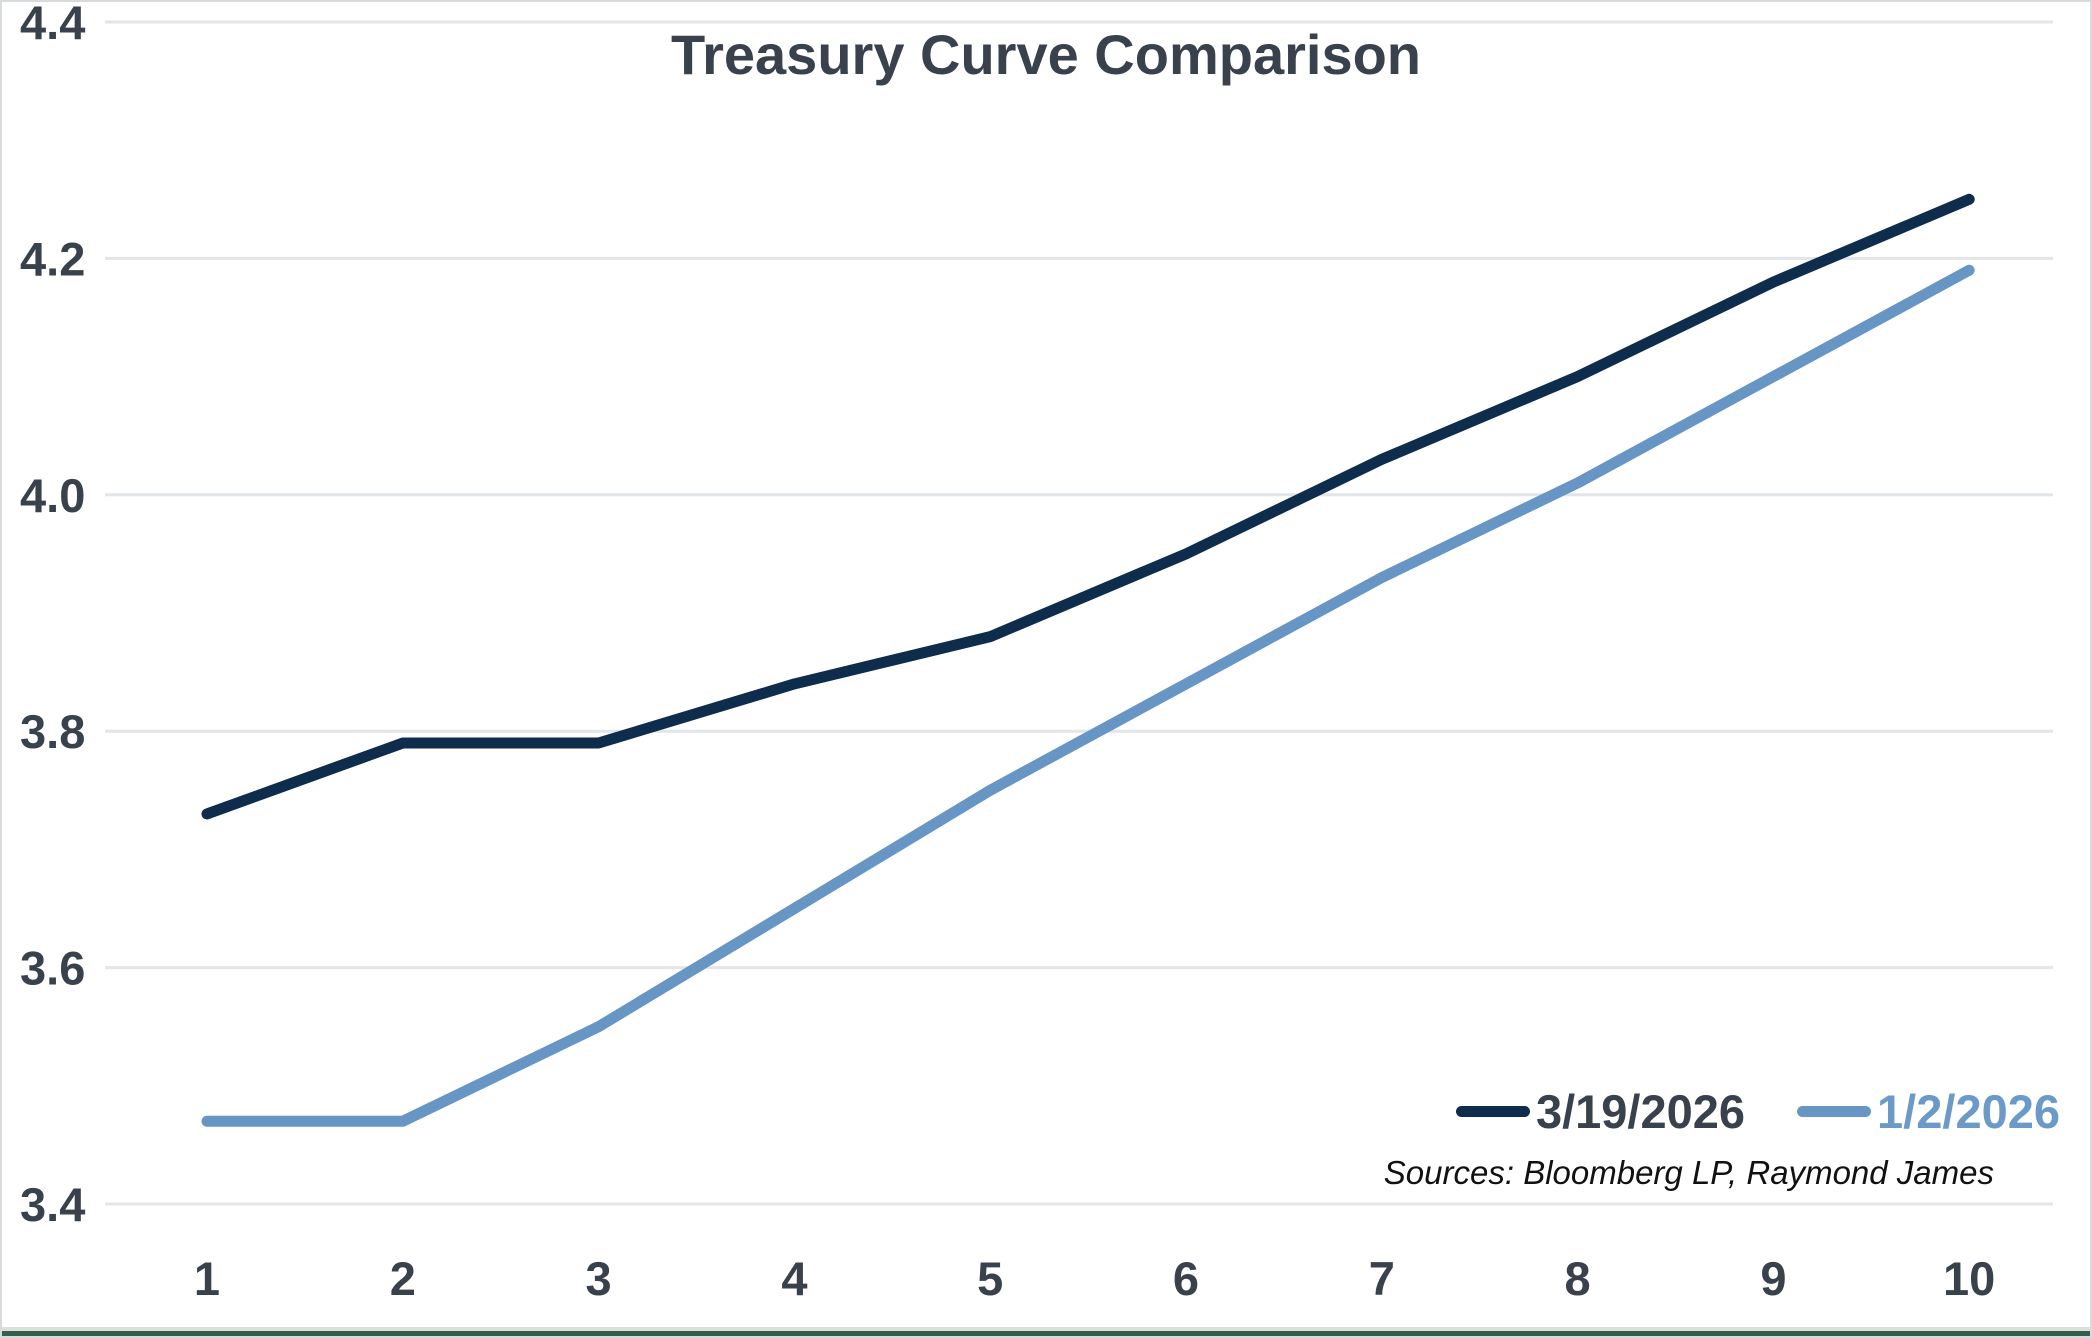 The height and width of the screenshot is (1338, 2092). What do you see at coordinates (990, 1278) in the screenshot?
I see `x-axis-label-5: 5` at bounding box center [990, 1278].